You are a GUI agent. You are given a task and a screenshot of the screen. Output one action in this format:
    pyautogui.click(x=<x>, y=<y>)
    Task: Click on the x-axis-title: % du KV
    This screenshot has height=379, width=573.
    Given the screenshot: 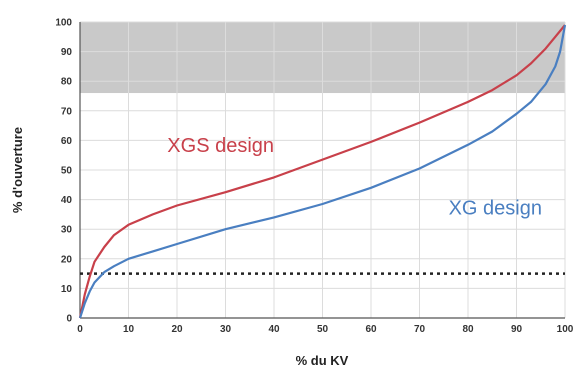 What is the action you would take?
    pyautogui.click(x=322, y=360)
    